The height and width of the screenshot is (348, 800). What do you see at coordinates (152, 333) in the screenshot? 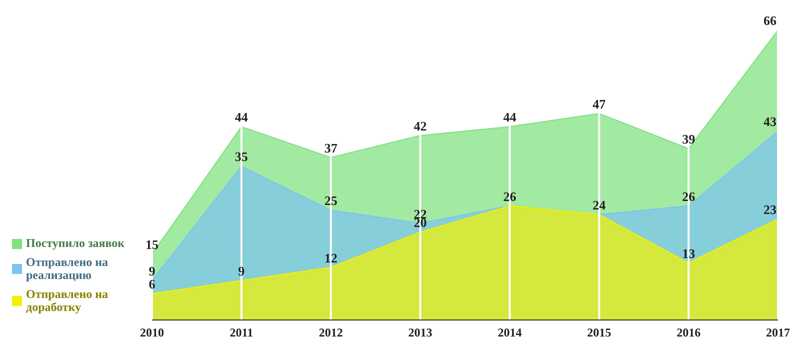
I see `x-tick-label: 2010` at bounding box center [152, 333].